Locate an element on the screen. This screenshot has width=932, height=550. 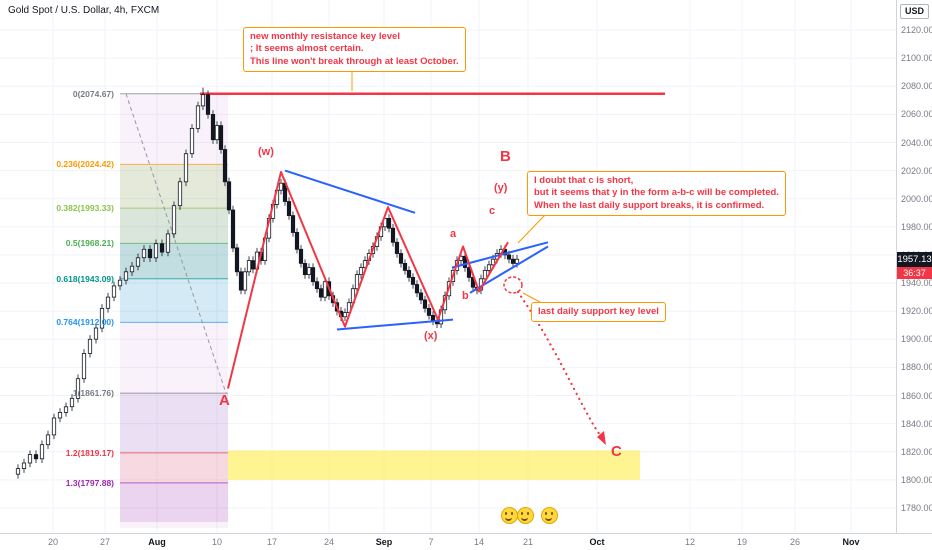
note-daily-support: last daily support key level is located at coordinates (598, 312).